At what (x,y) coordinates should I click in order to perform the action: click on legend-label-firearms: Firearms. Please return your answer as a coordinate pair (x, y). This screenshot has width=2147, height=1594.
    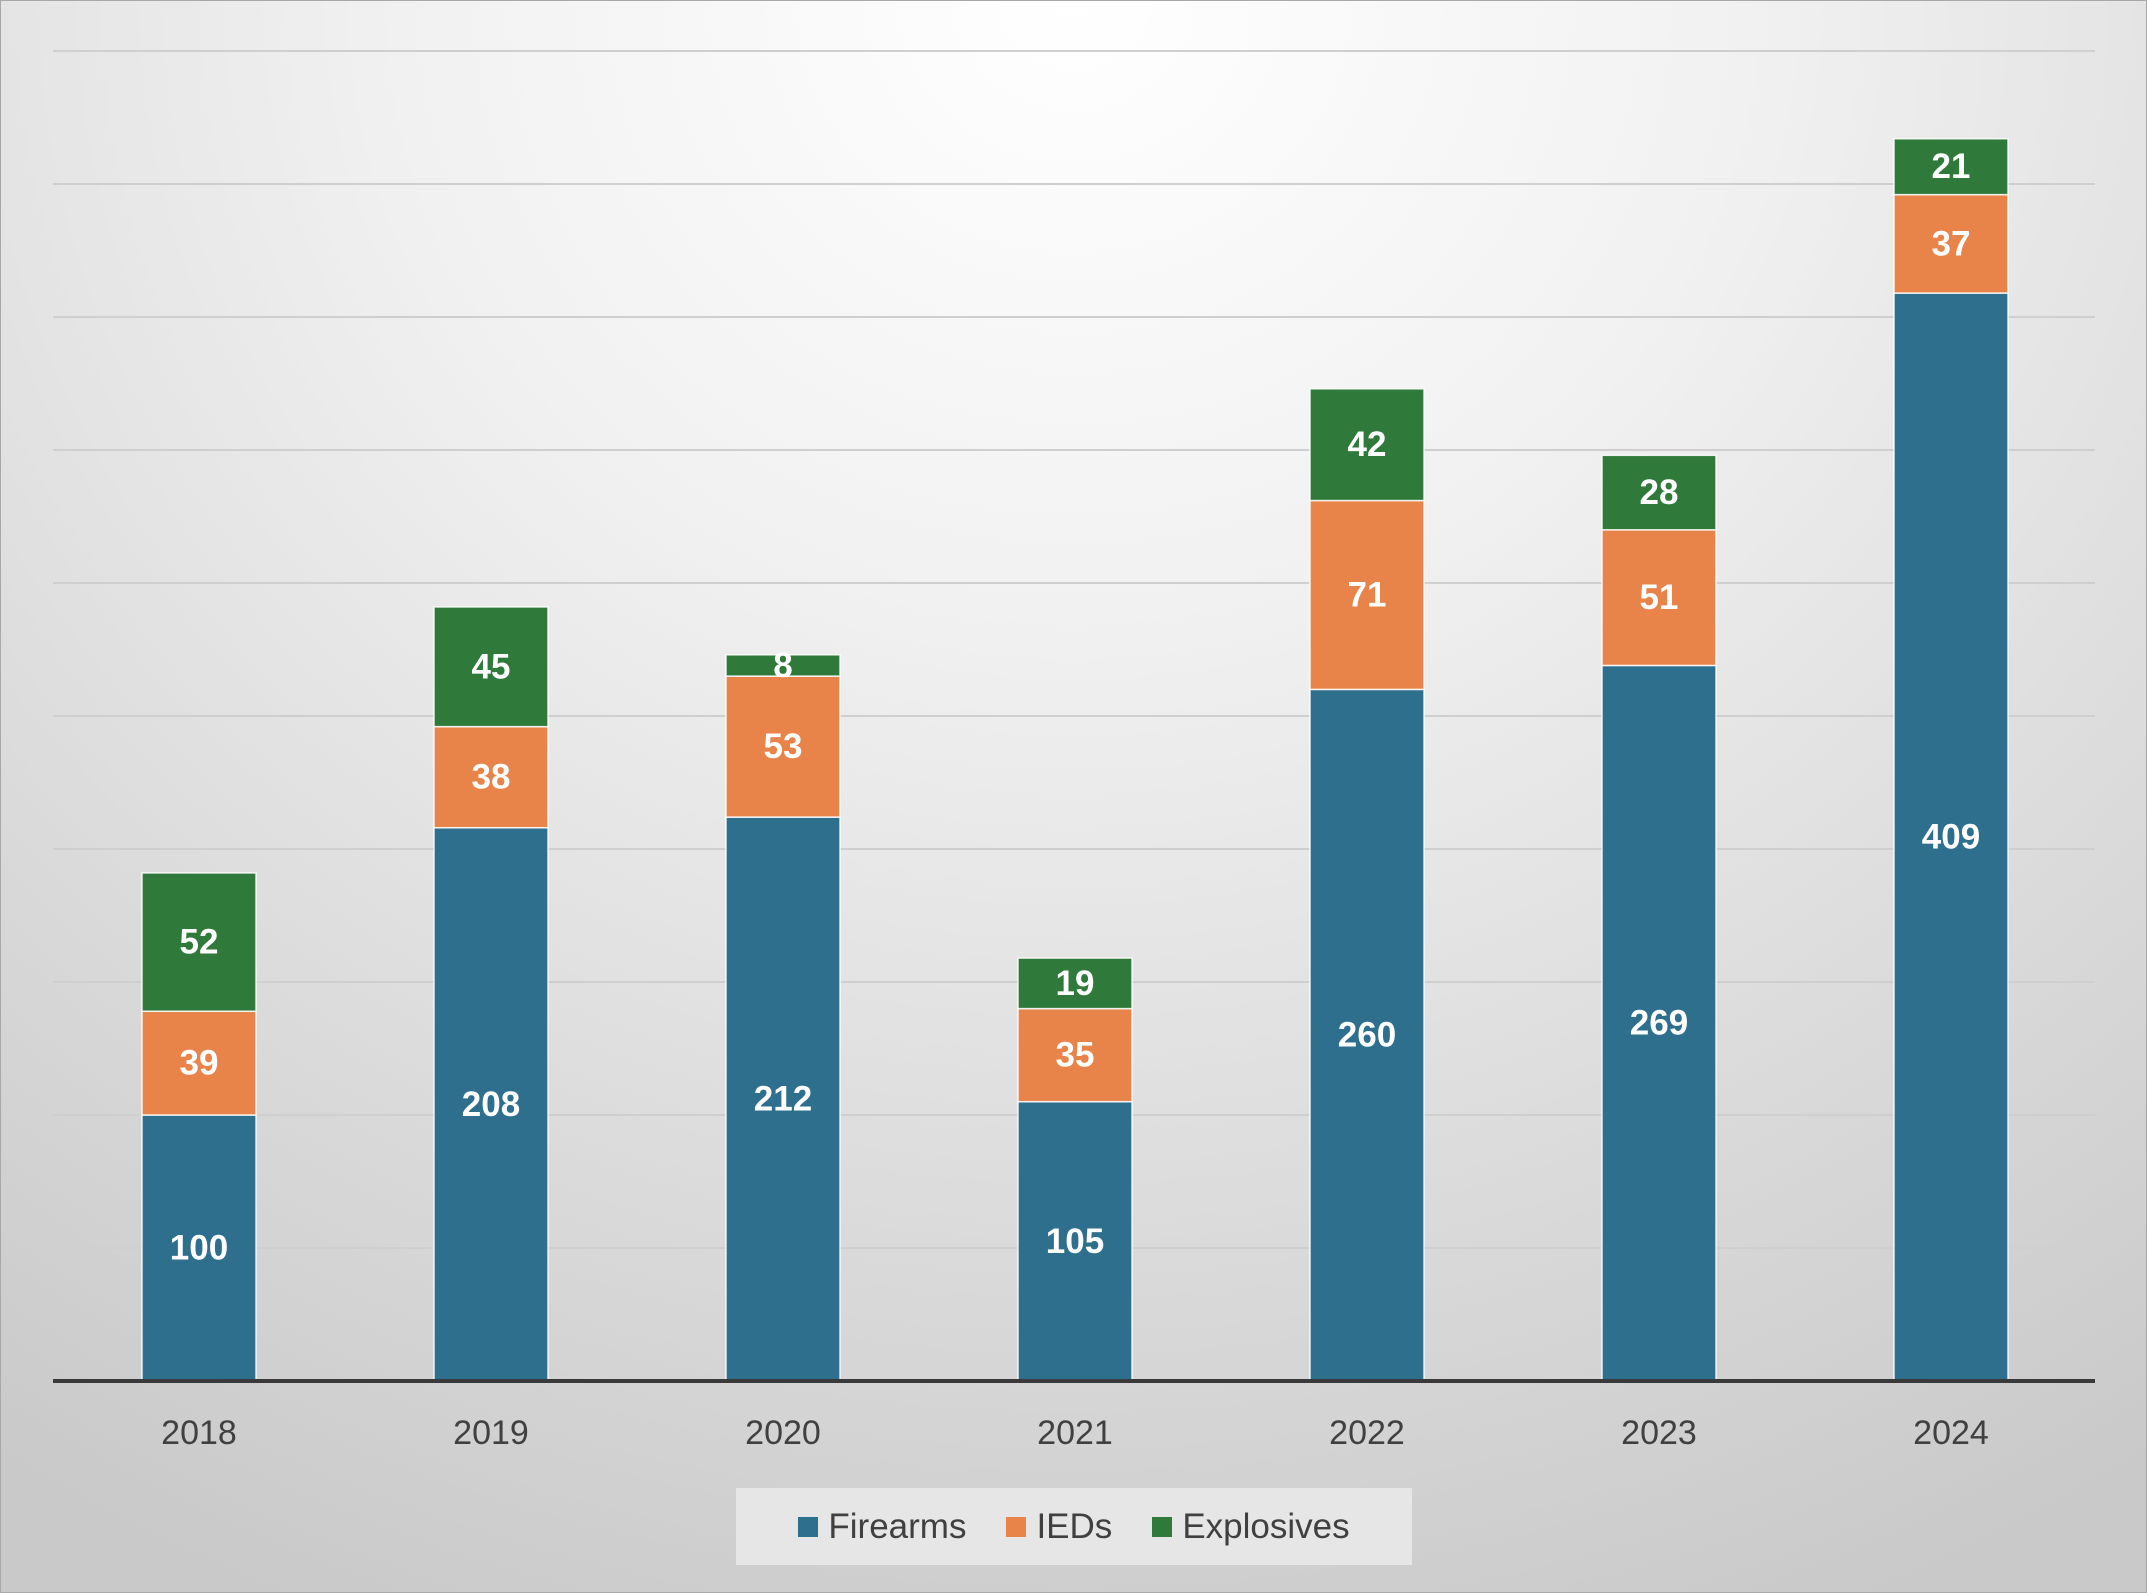
    Looking at the image, I should click on (897, 1526).